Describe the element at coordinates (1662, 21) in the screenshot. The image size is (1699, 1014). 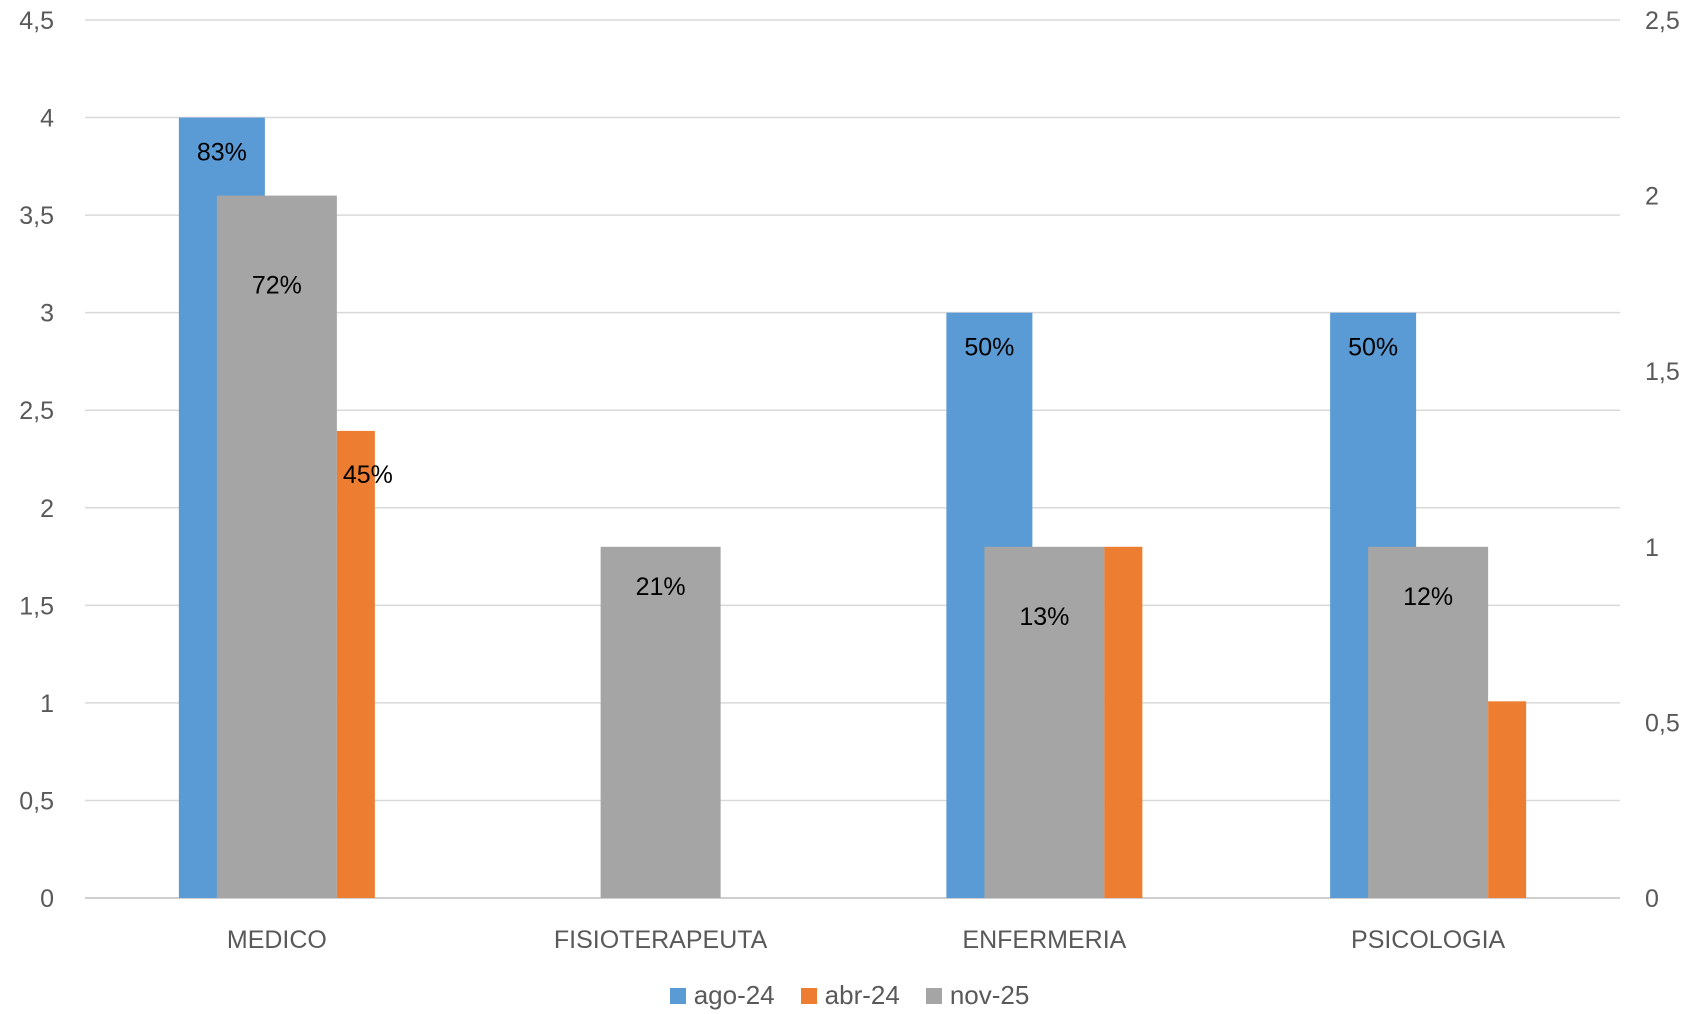
I see `y2-tick-label: 2,5` at that location.